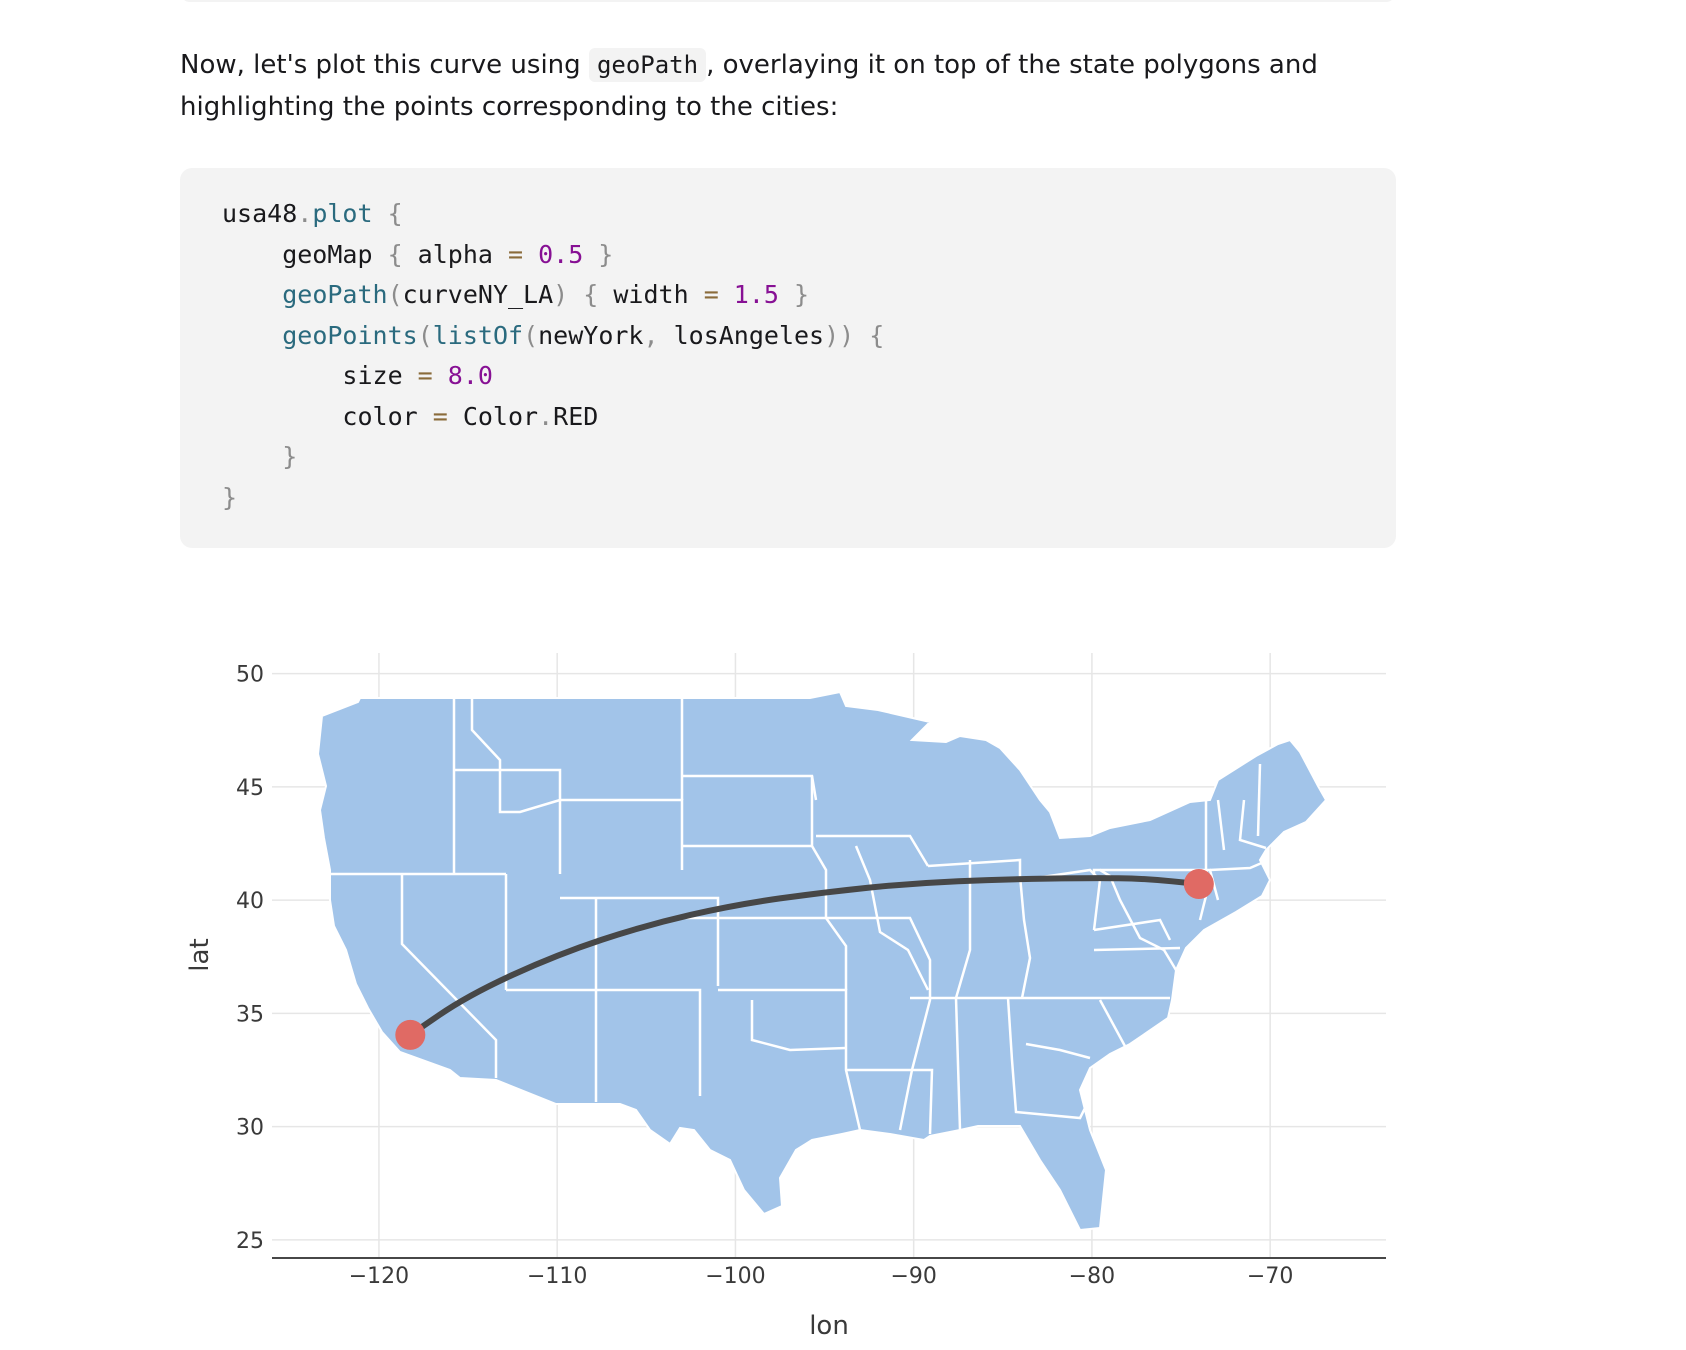 The height and width of the screenshot is (1350, 1686). Describe the element at coordinates (651, 294) in the screenshot. I see `code-token: width` at that location.